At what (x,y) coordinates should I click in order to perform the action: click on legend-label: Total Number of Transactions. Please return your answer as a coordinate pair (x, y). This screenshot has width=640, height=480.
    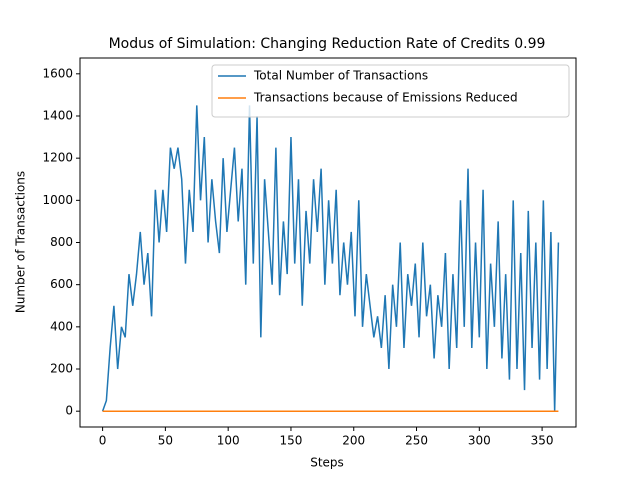
    Looking at the image, I should click on (340, 76).